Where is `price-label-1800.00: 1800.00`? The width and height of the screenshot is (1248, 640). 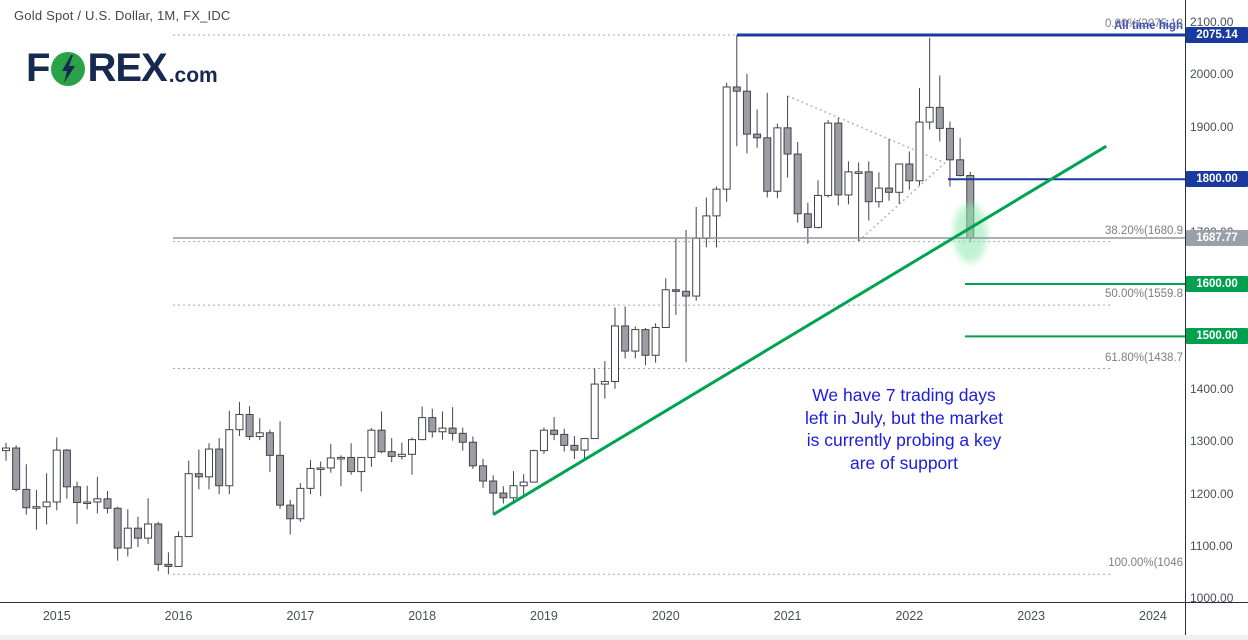 price-label-1800.00: 1800.00 is located at coordinates (1217, 179).